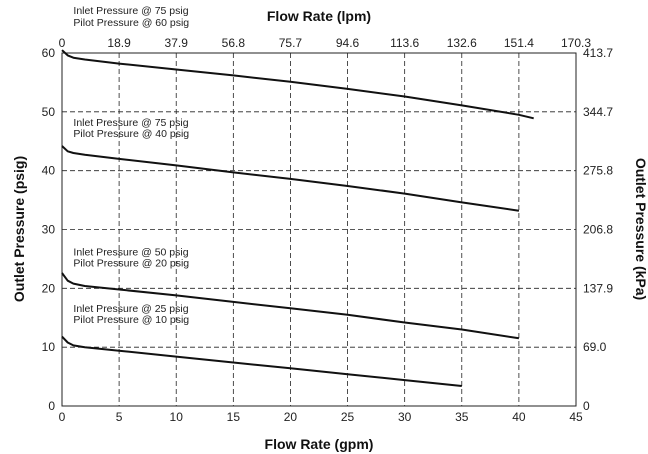  Describe the element at coordinates (130, 11) in the screenshot. I see `series-annotation-1: Inlet Pressure @ 75 psig` at that location.